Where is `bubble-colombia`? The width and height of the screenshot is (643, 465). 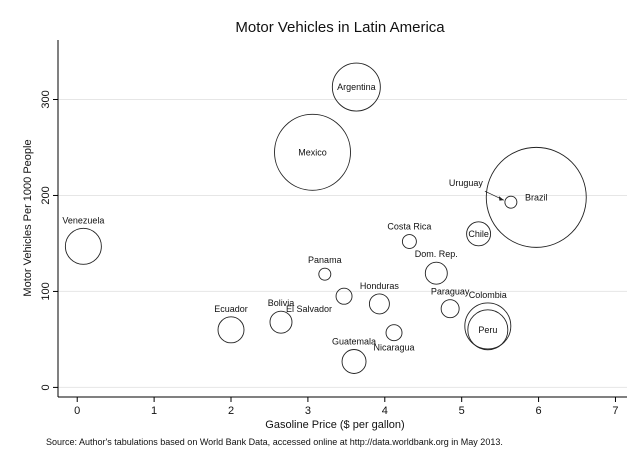 bubble-colombia is located at coordinates (488, 326).